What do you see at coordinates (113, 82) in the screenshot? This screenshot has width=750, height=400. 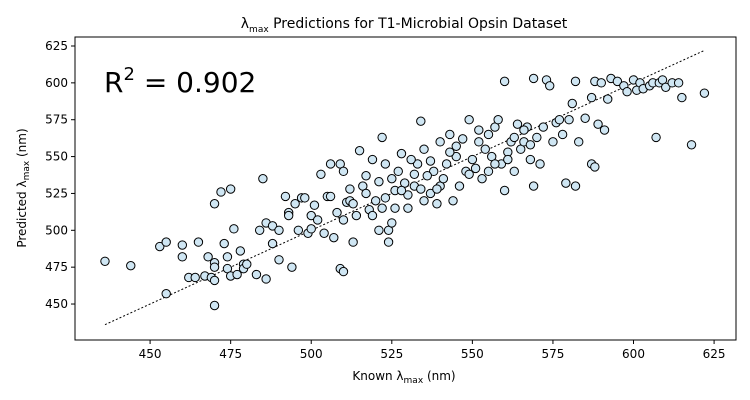 I see `annotation-symbol: R` at bounding box center [113, 82].